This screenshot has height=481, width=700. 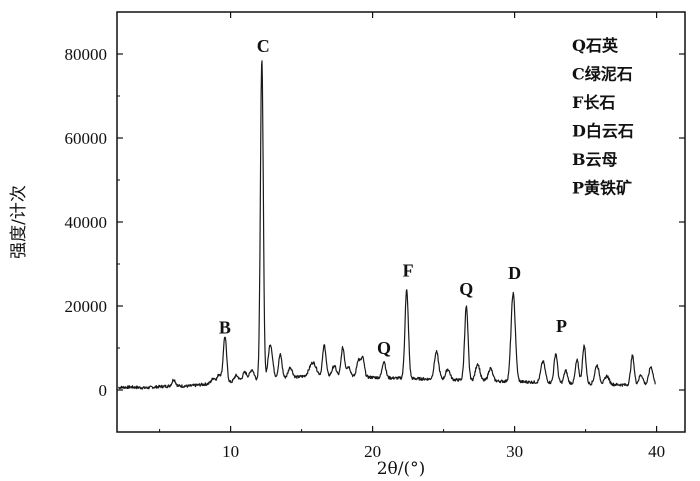 What do you see at coordinates (86, 306) in the screenshot?
I see `y-tick-label: 20000` at bounding box center [86, 306].